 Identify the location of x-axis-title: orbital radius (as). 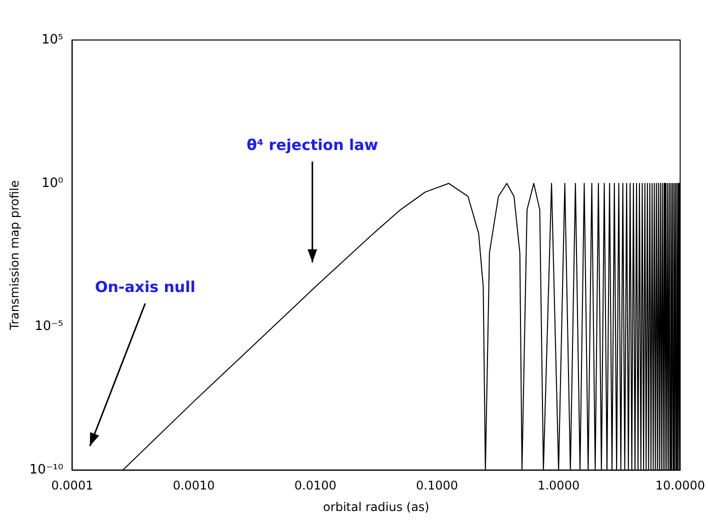
(376, 507).